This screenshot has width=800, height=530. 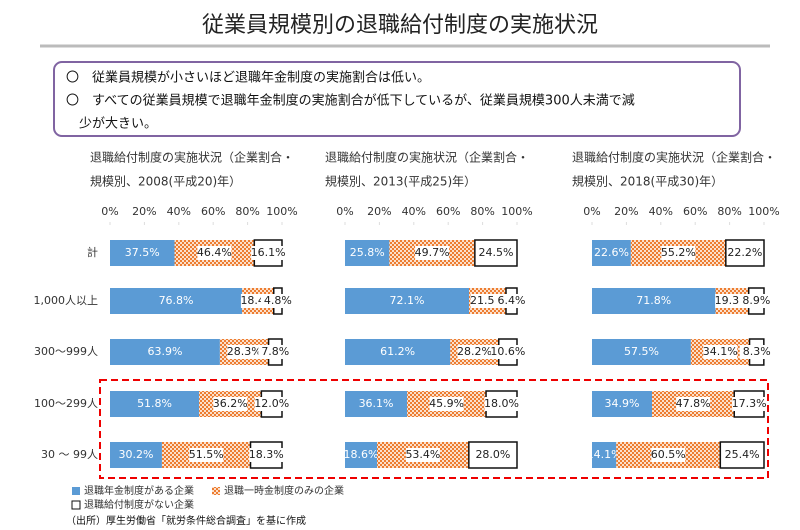 I want to click on data-label: 60.5%, so click(x=668, y=454).